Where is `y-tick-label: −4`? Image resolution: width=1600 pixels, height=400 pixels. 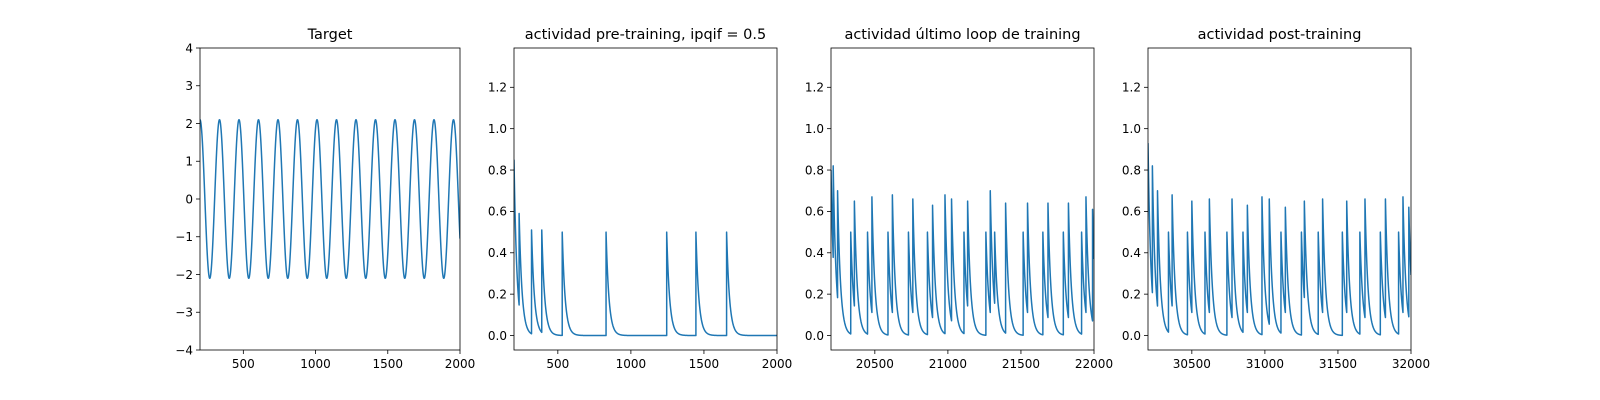
y-tick-label: −4 is located at coordinates (184, 350).